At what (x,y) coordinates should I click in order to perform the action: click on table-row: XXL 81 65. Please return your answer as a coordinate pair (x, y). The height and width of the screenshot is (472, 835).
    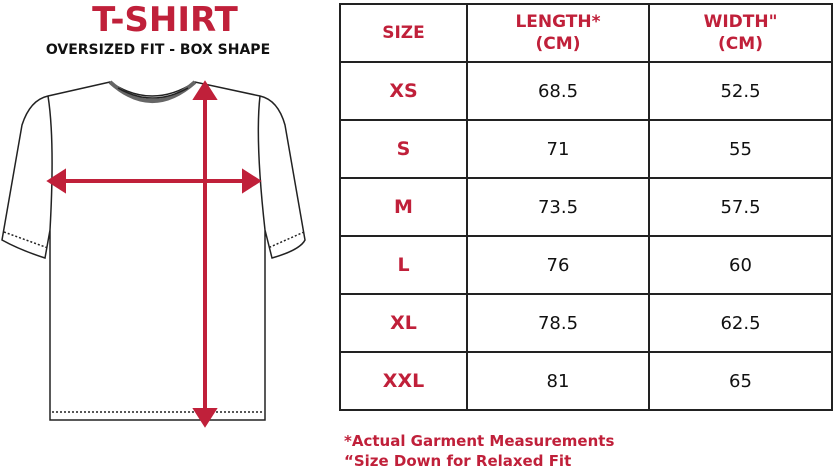
    Looking at the image, I should click on (586, 381).